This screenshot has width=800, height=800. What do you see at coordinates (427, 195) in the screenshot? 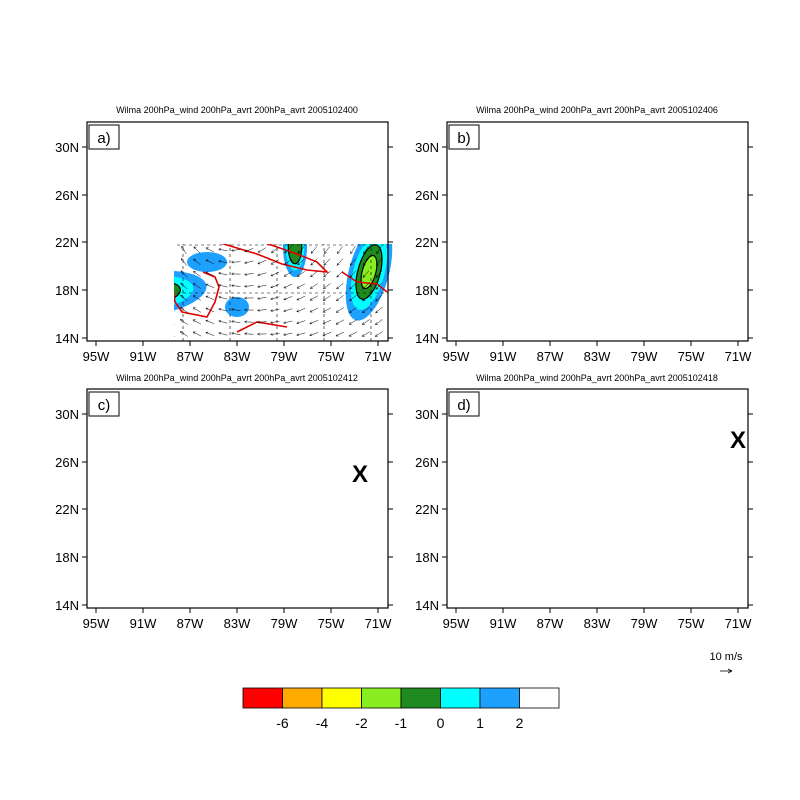
I see `lat-tick-label: 26N` at bounding box center [427, 195].